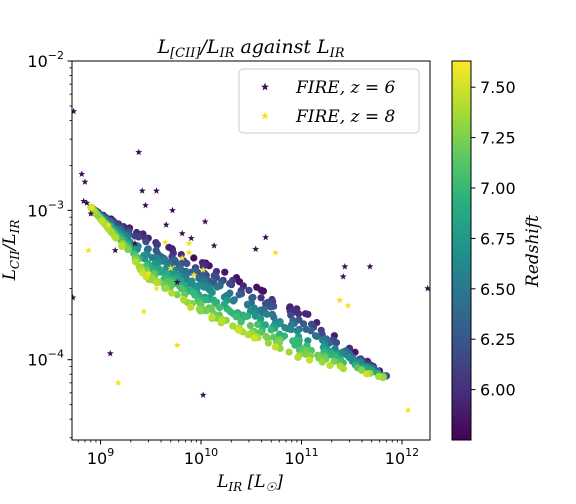  Describe the element at coordinates (533, 251) in the screenshot. I see `colorbar-label: Redshift` at that location.